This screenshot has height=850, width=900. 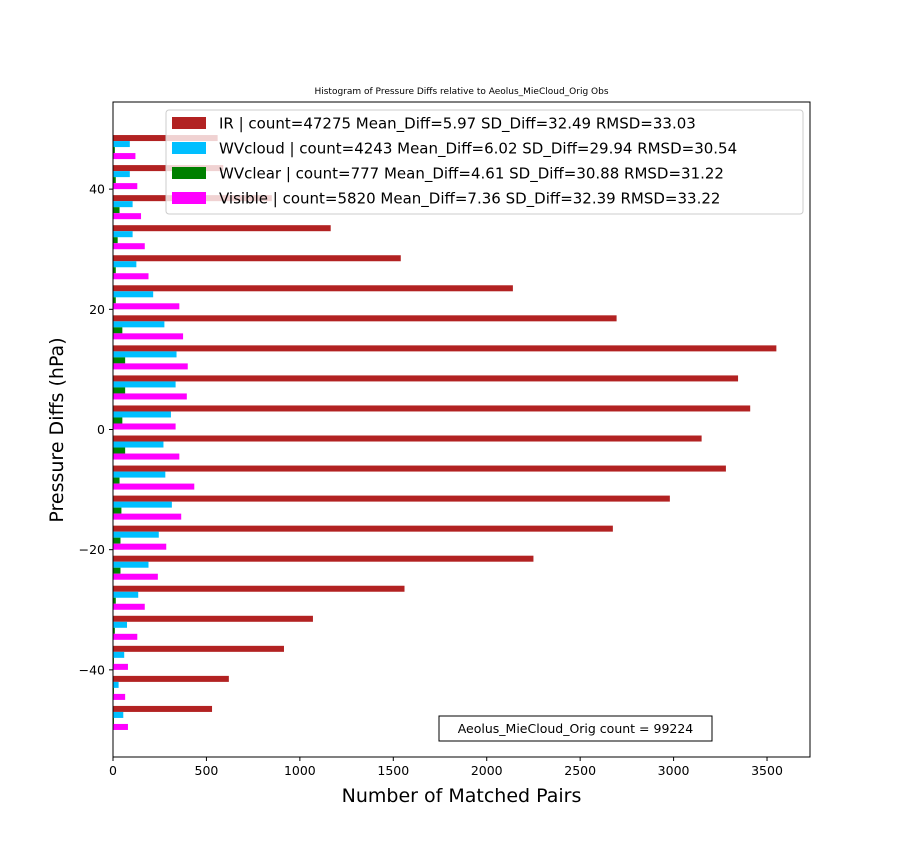 I want to click on x-tick-label: 0, so click(x=113, y=770).